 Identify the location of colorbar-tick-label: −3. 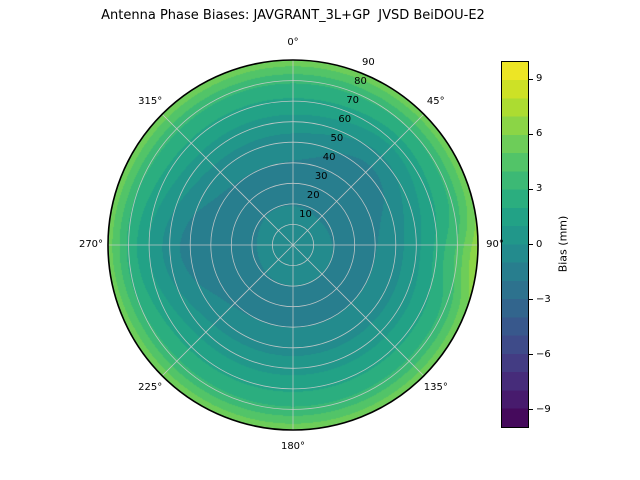
(543, 299).